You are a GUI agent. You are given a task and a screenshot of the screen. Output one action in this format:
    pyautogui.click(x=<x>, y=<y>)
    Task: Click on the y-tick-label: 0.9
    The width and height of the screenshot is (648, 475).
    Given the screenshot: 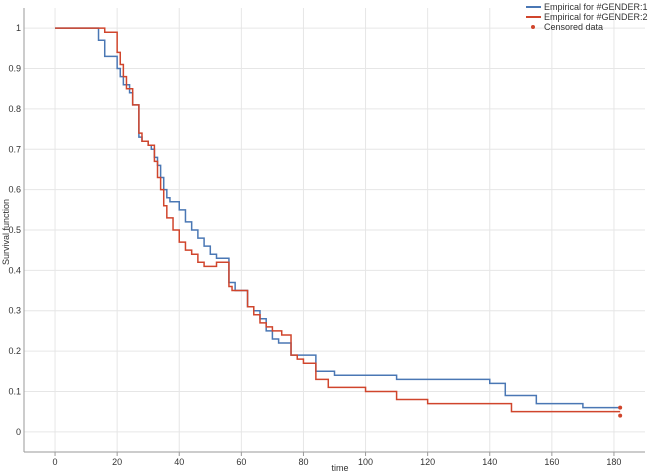 What is the action you would take?
    pyautogui.click(x=14, y=69)
    